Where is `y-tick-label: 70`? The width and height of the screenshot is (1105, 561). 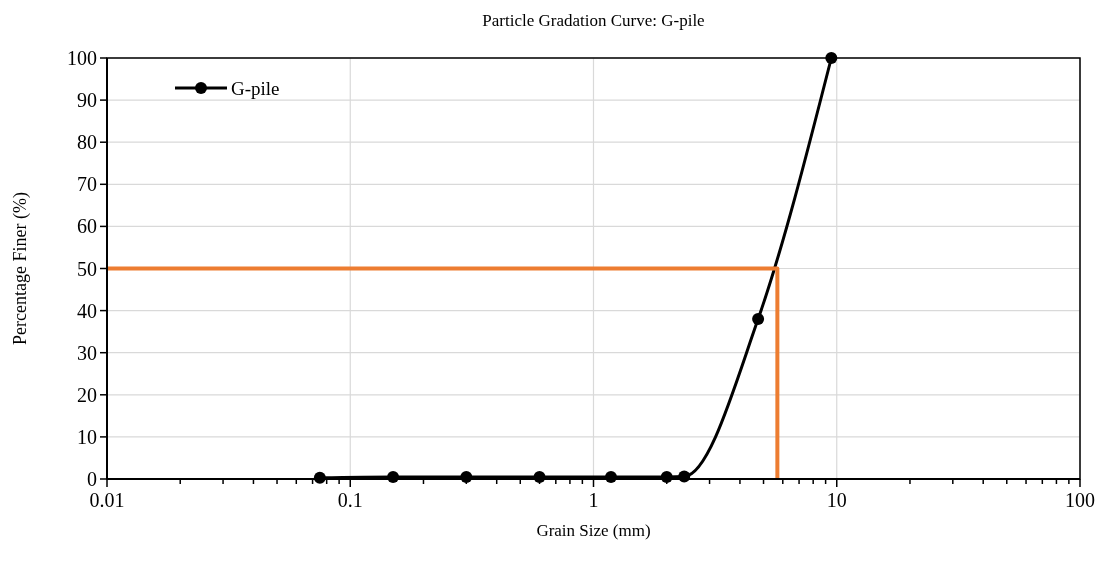
y-tick-label: 70 is located at coordinates (87, 184).